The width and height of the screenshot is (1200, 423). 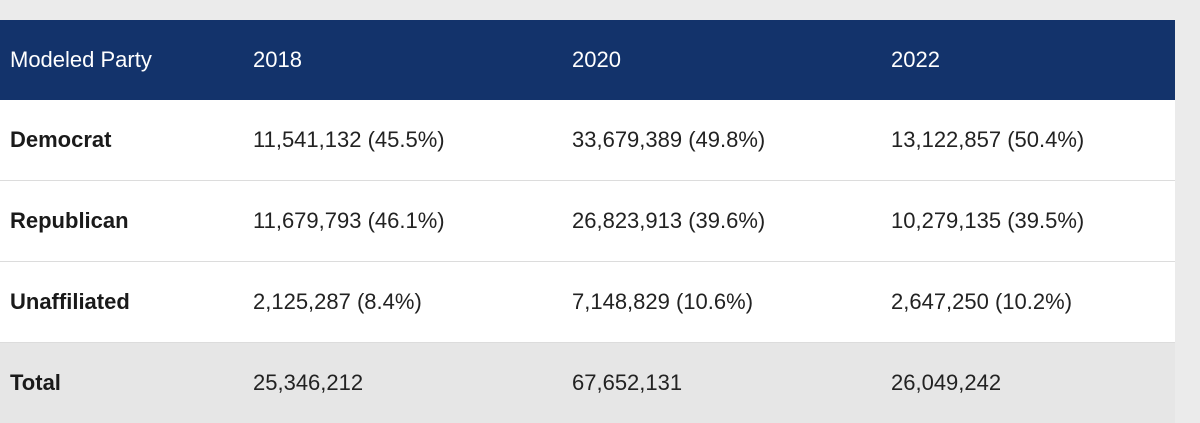 I want to click on cell: 2022, so click(x=915, y=59).